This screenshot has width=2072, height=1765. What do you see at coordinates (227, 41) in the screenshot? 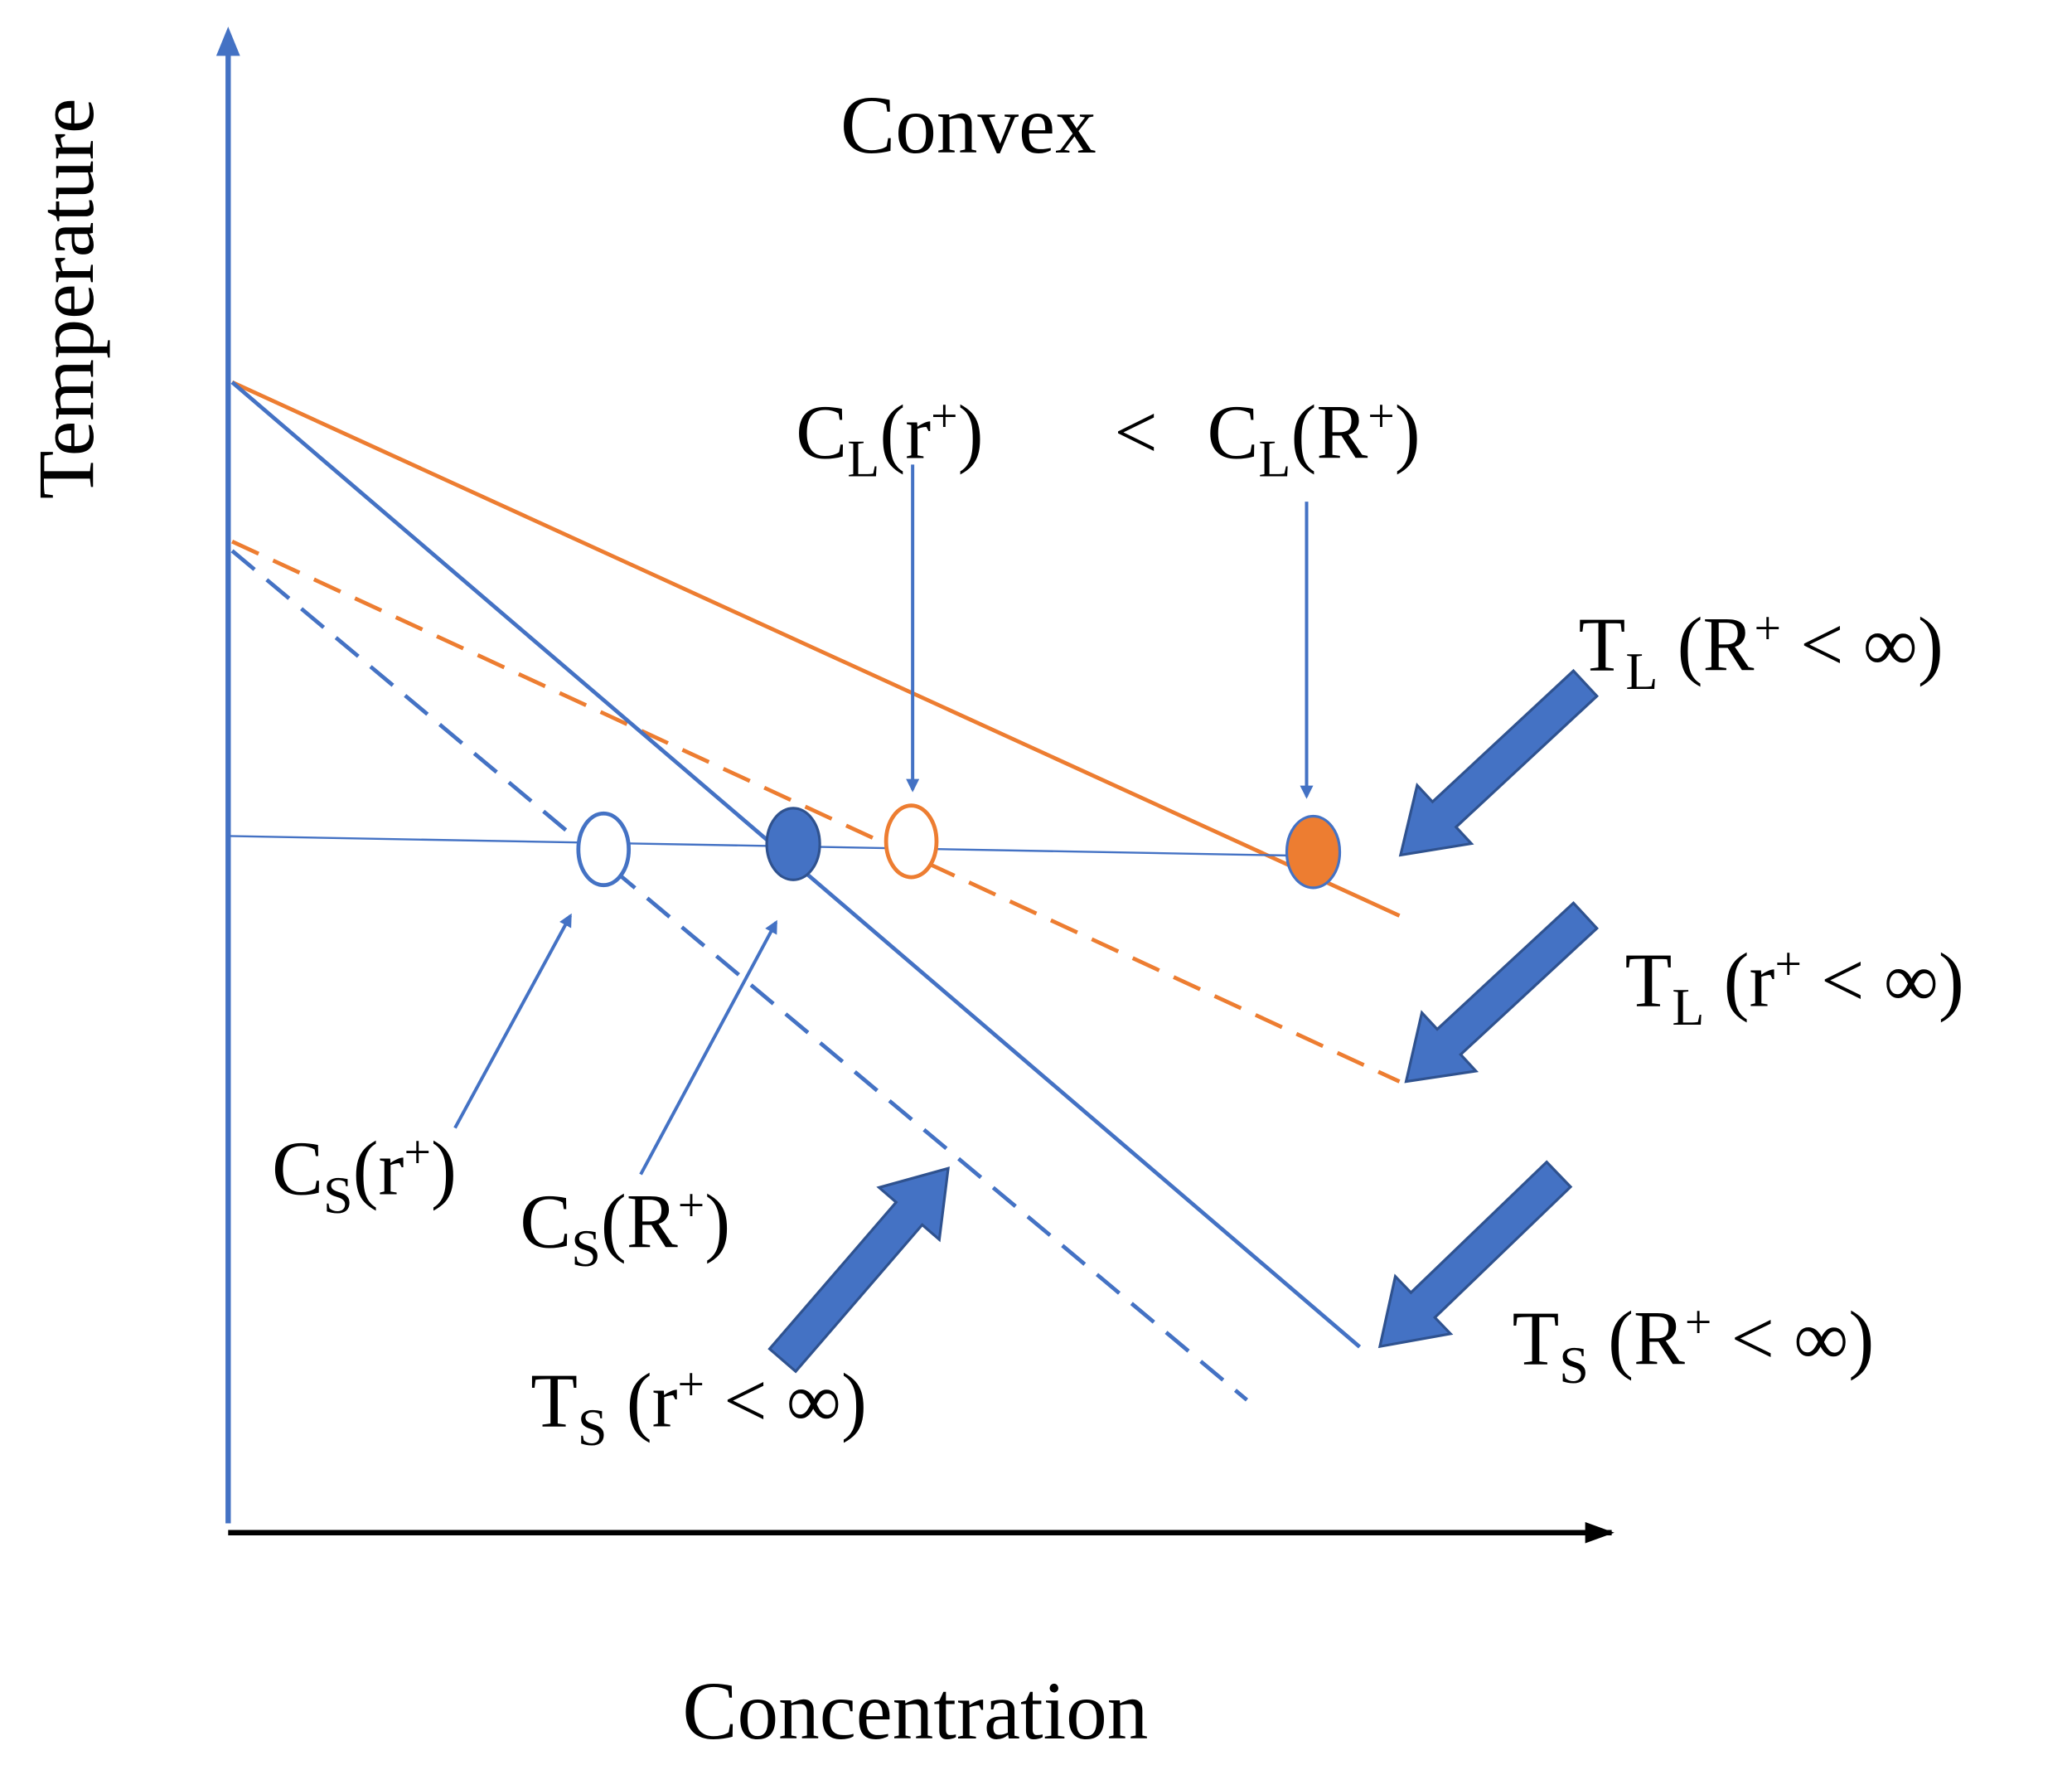
I see `y-axis-arrow` at bounding box center [227, 41].